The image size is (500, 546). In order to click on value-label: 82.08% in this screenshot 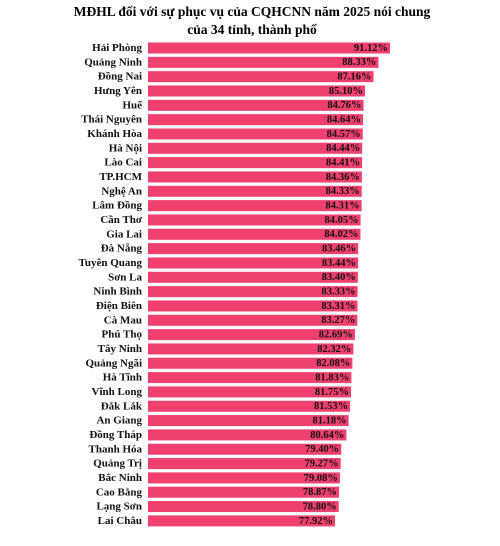, I will do `click(333, 363)`.